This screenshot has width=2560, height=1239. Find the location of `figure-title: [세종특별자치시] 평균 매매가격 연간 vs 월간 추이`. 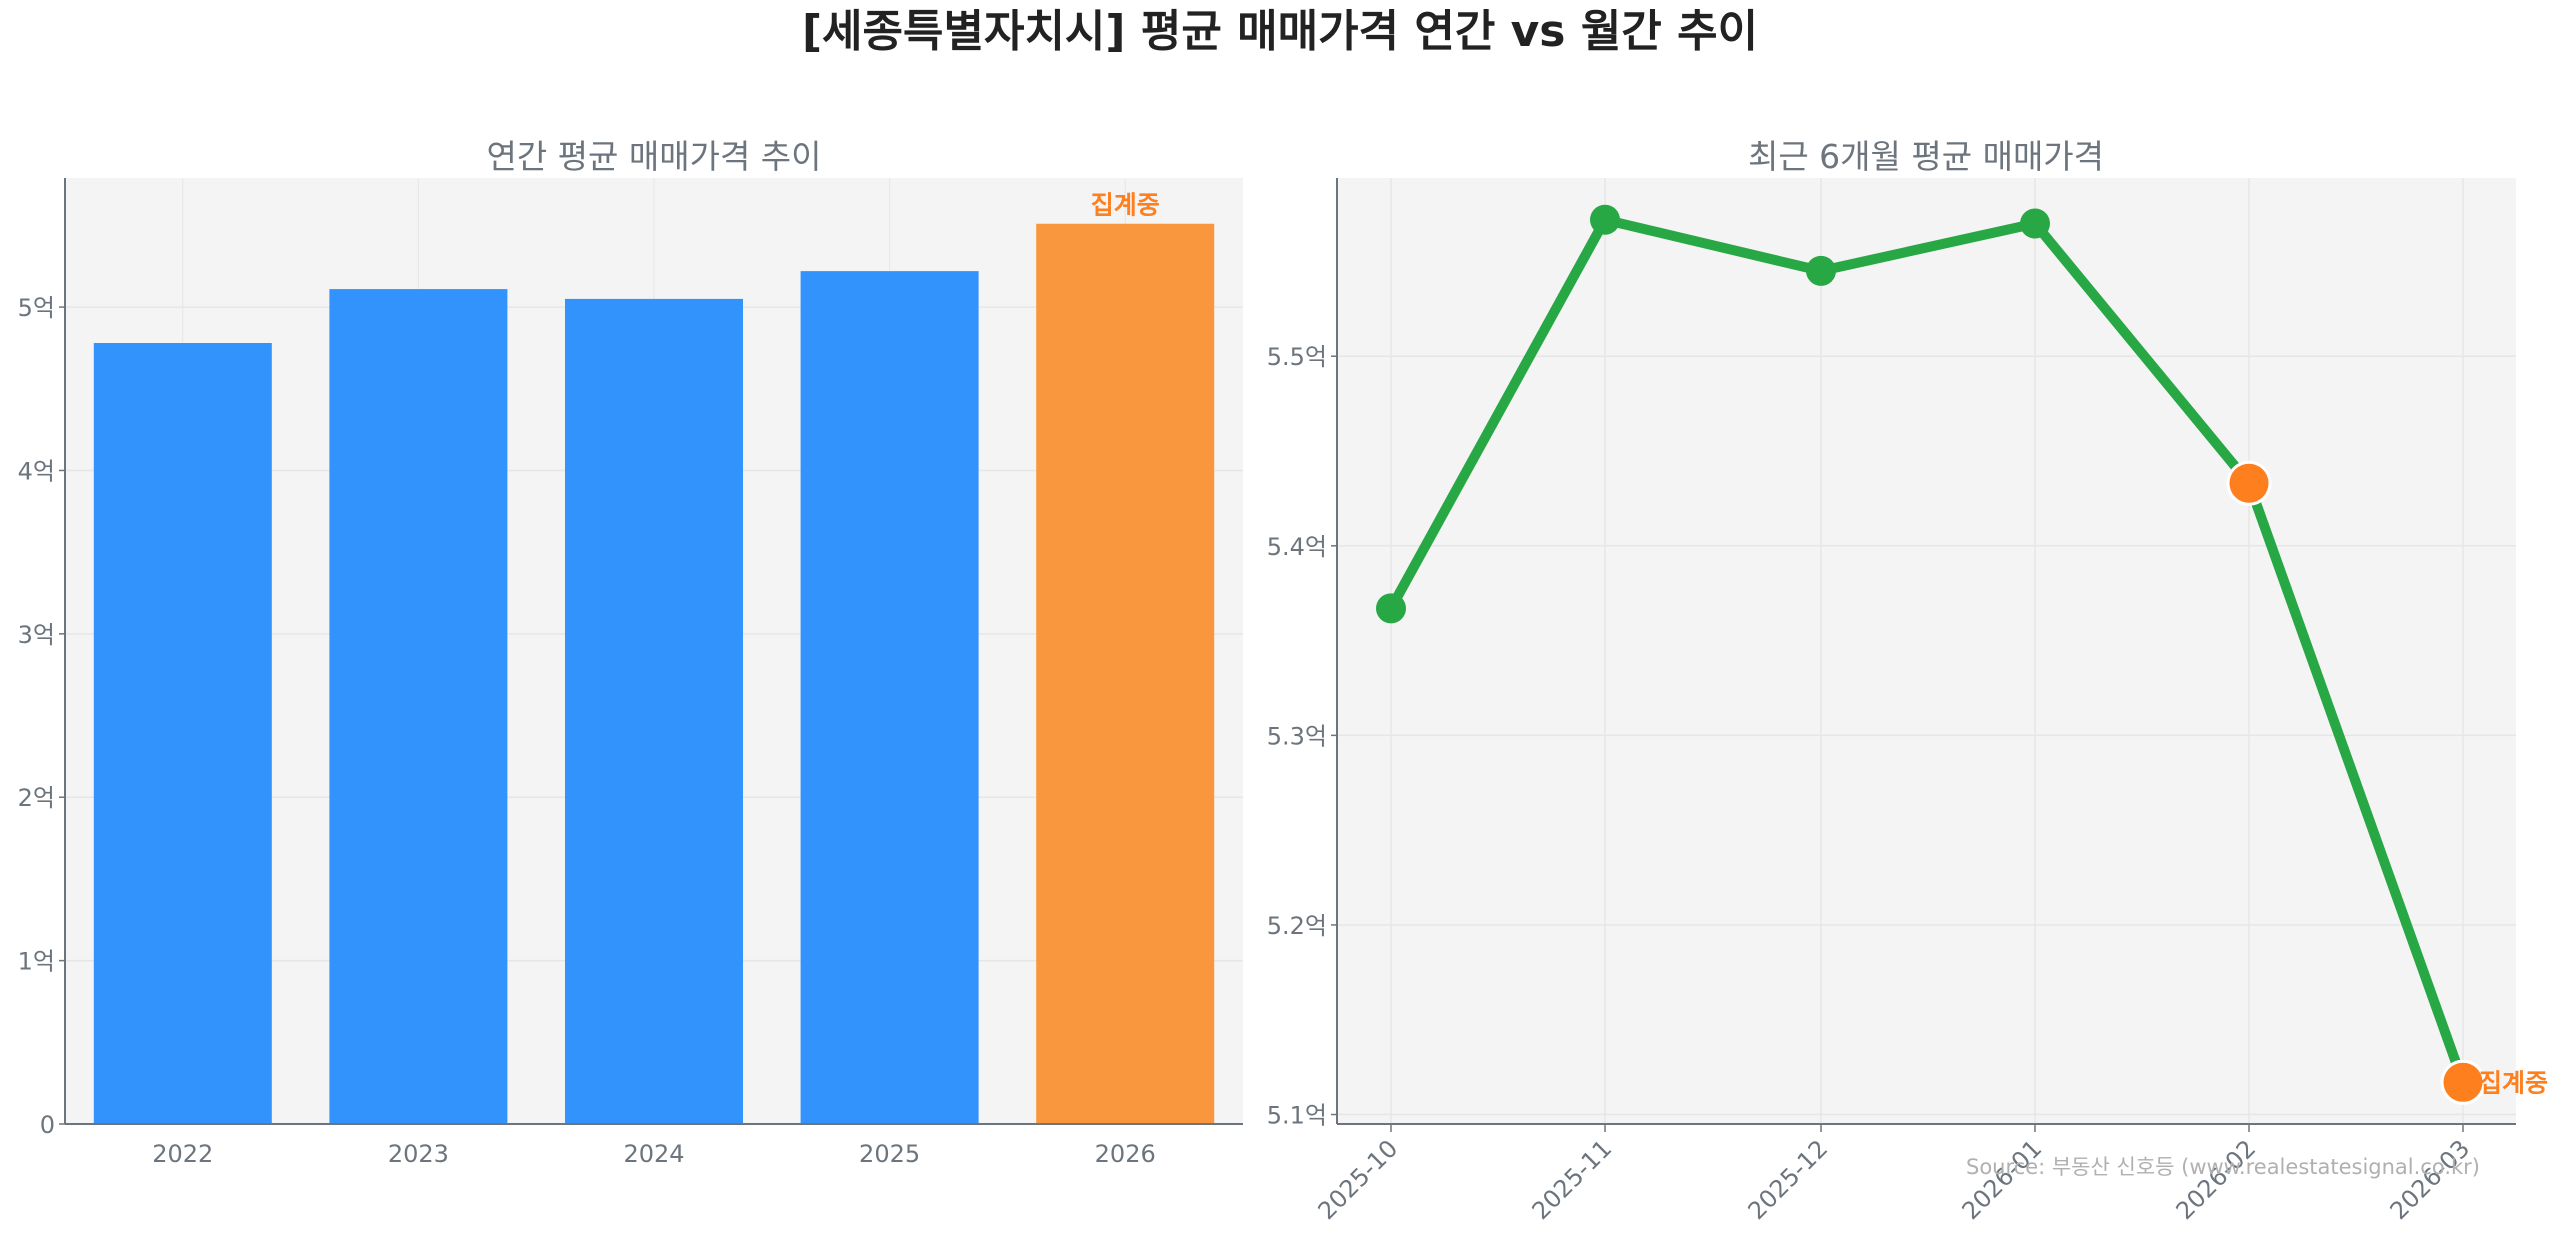

figure-title: [세종특별자치시] 평균 매매가격 연간 vs 월간 추이 is located at coordinates (1280, 31).